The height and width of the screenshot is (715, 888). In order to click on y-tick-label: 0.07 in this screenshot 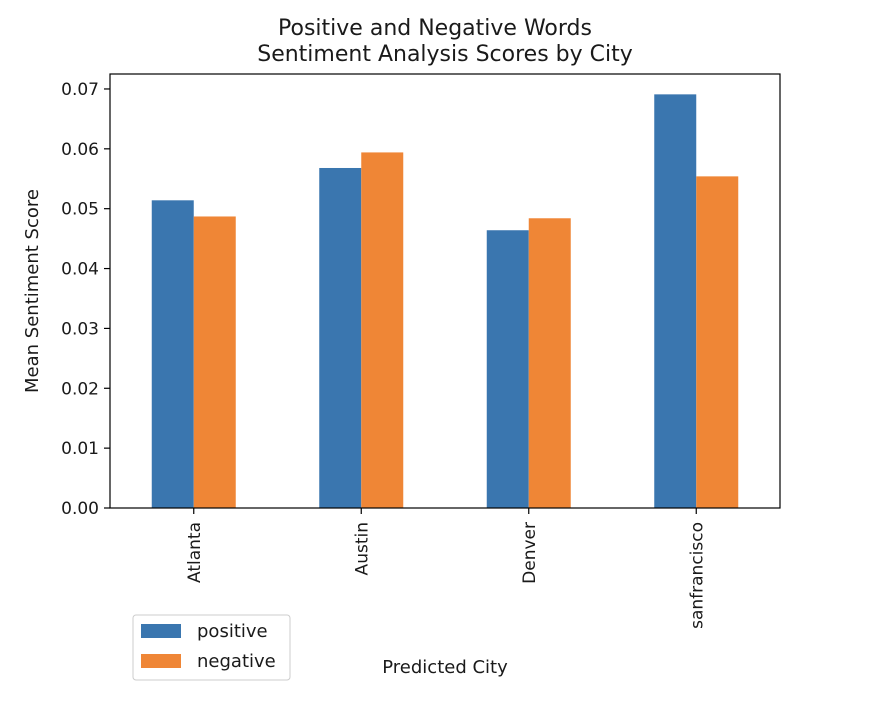, I will do `click(80, 90)`.